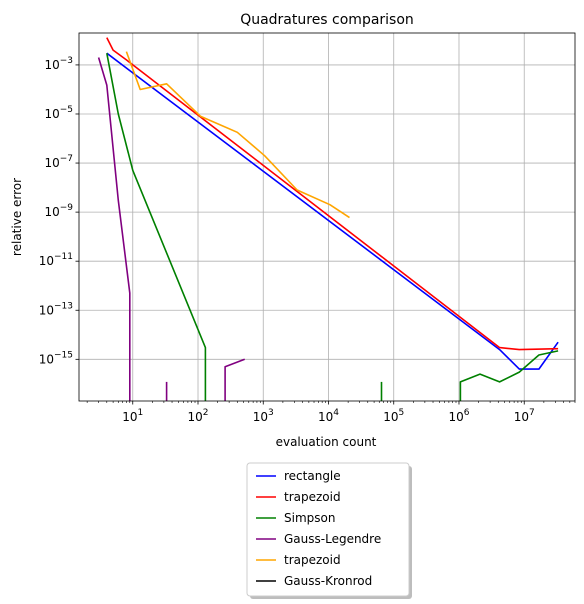 The image size is (584, 604). What do you see at coordinates (63, 257) in the screenshot?
I see `y-tick-exponent: −11` at bounding box center [63, 257].